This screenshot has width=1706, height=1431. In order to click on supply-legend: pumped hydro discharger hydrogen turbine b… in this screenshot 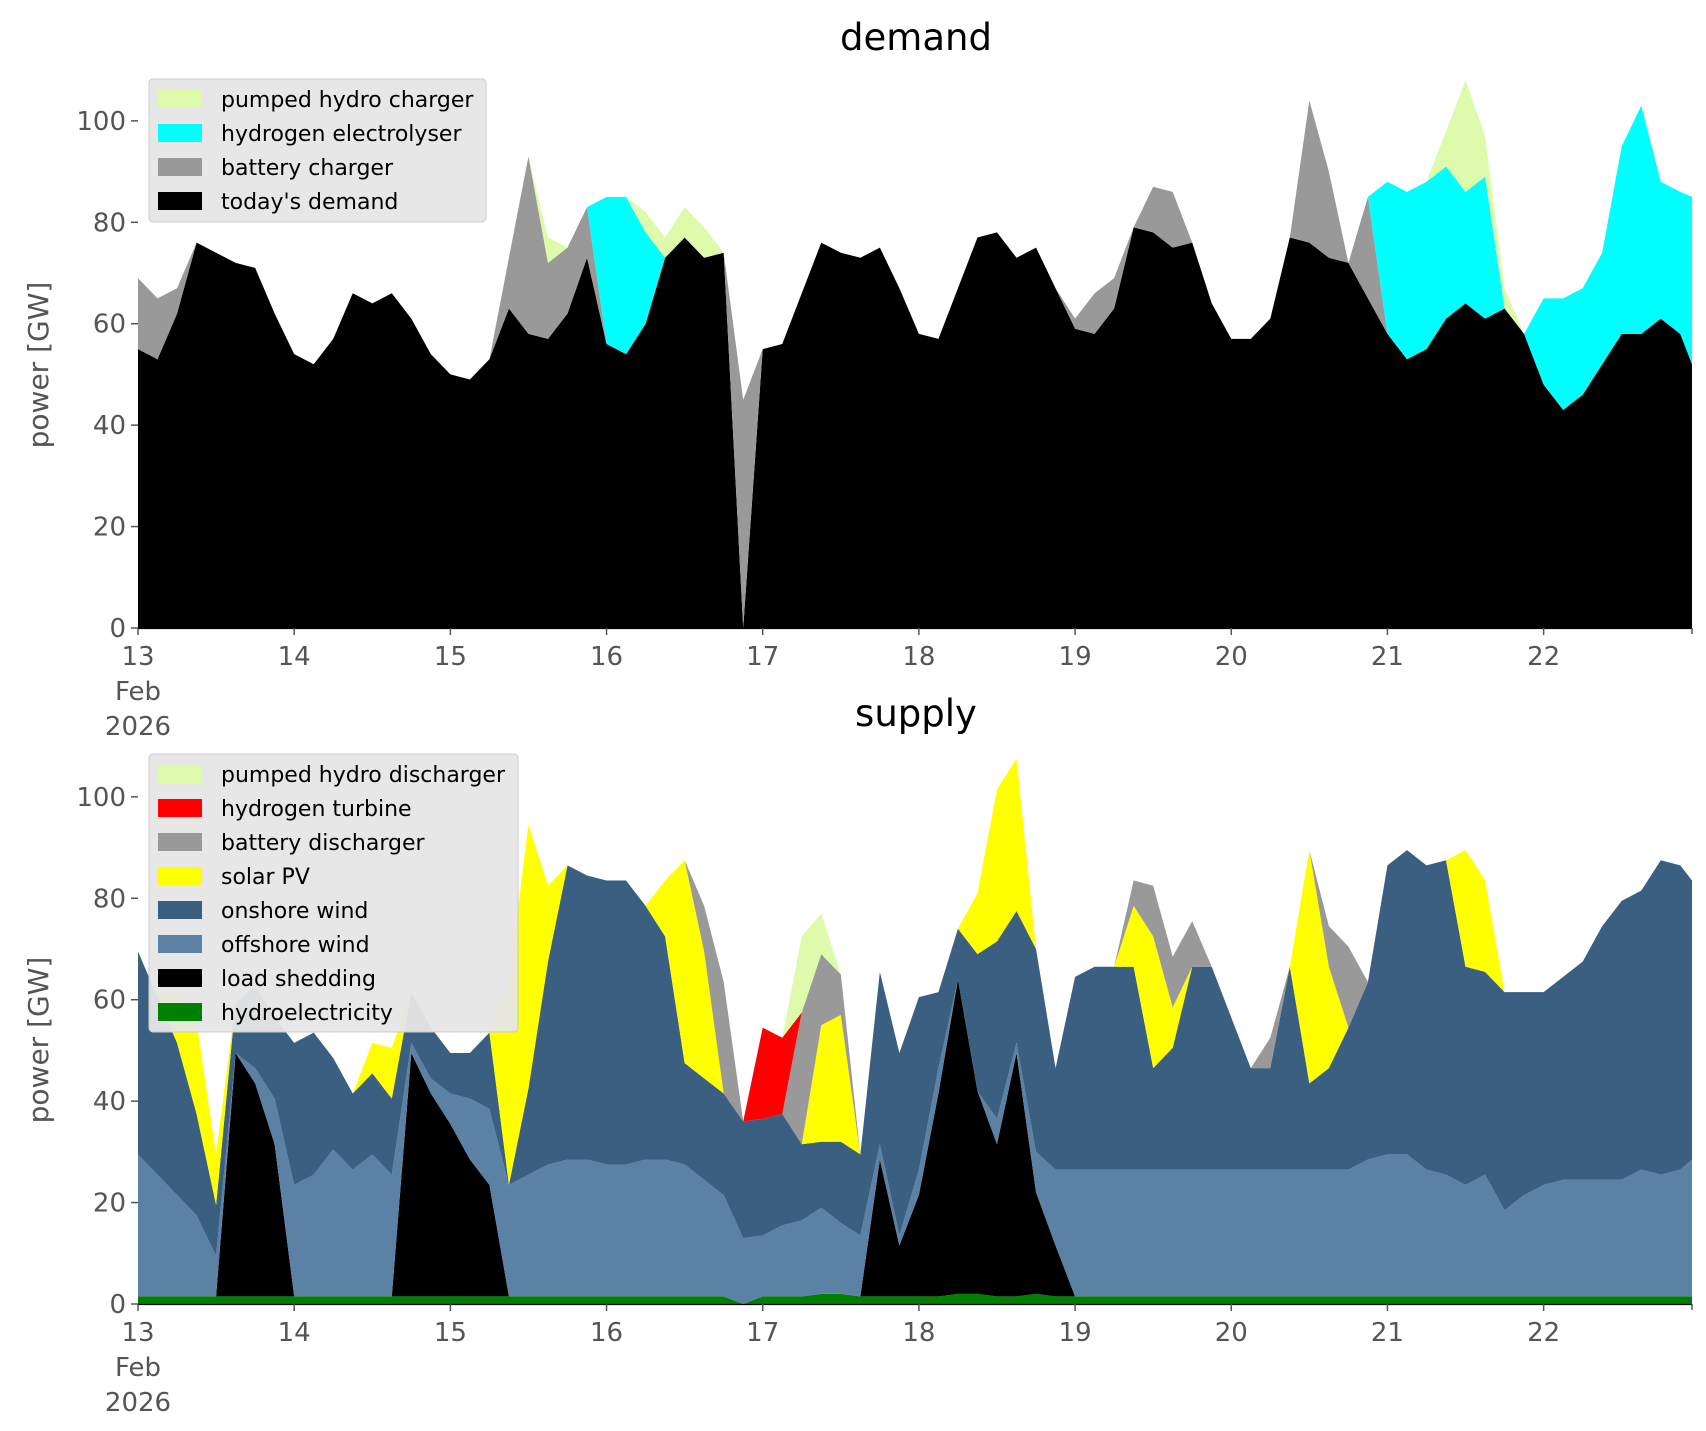, I will do `click(333, 893)`.